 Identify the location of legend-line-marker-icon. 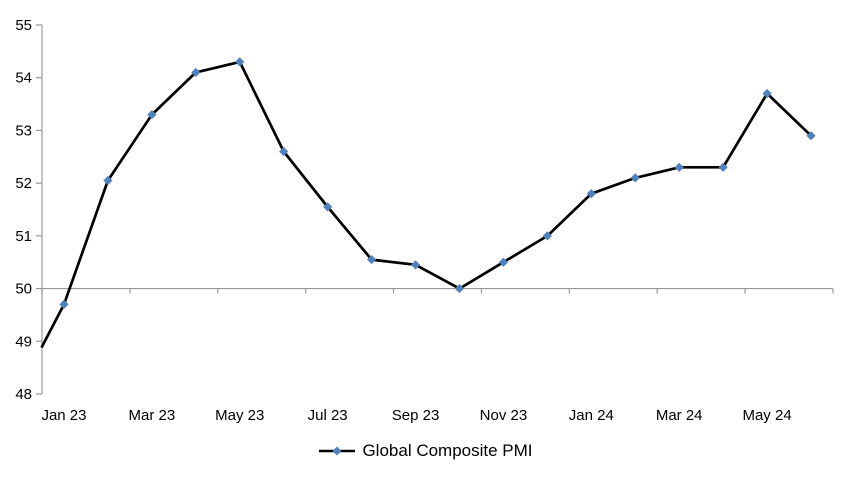
(337, 451).